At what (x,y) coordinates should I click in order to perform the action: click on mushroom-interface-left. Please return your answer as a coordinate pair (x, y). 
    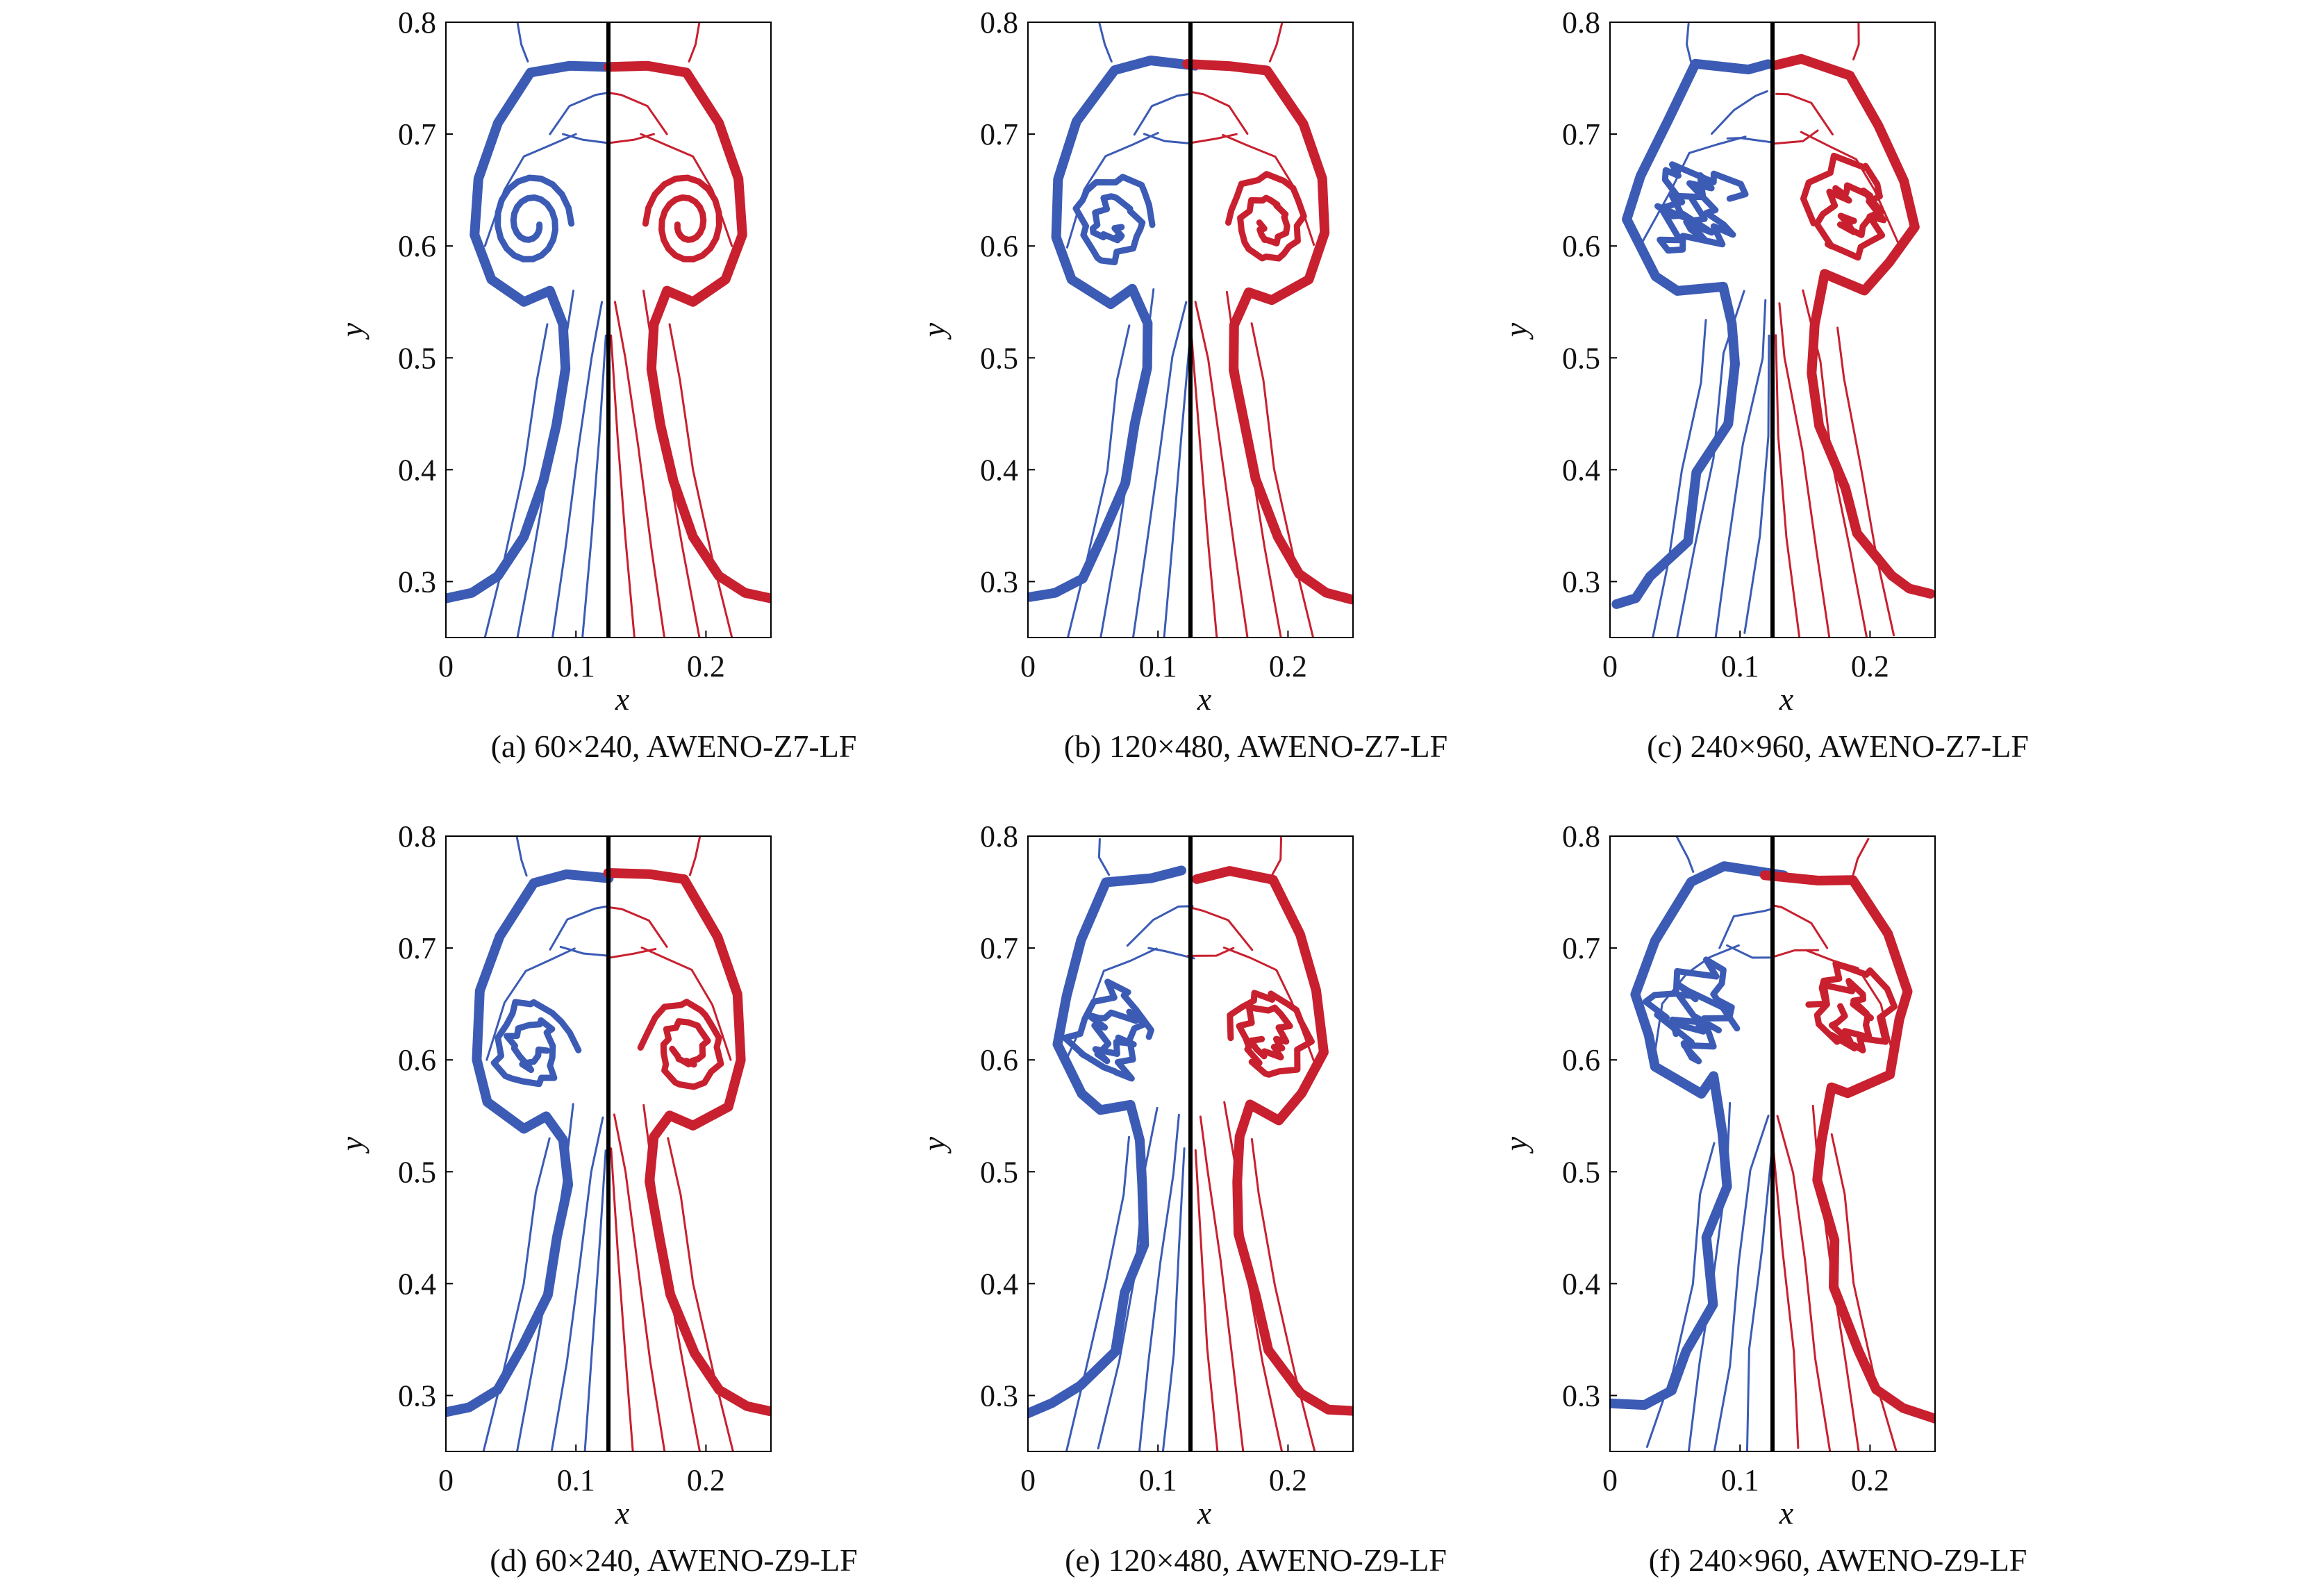
    Looking at the image, I should click on (530, 1143).